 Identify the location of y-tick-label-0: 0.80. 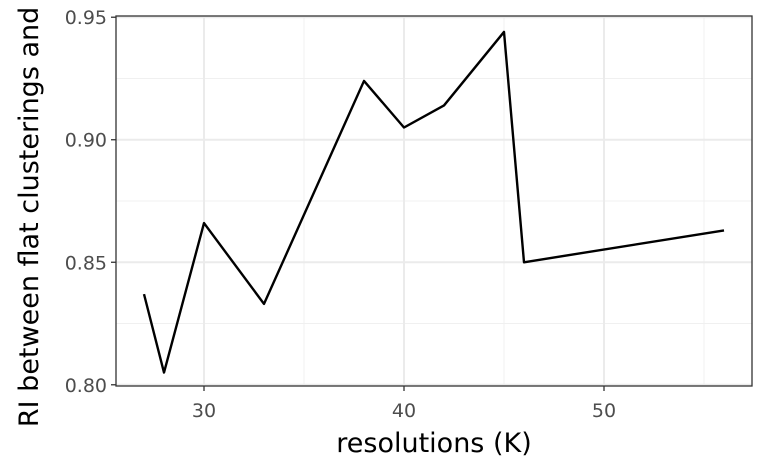
(86, 386).